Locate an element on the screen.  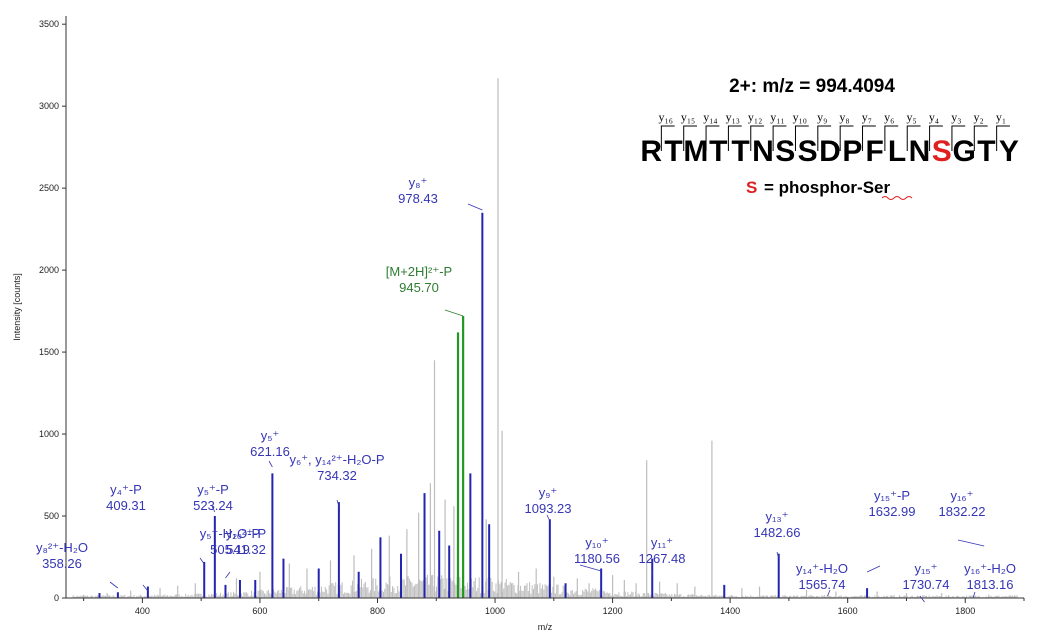
peak-annotation-mz: 1267.48 is located at coordinates (662, 558).